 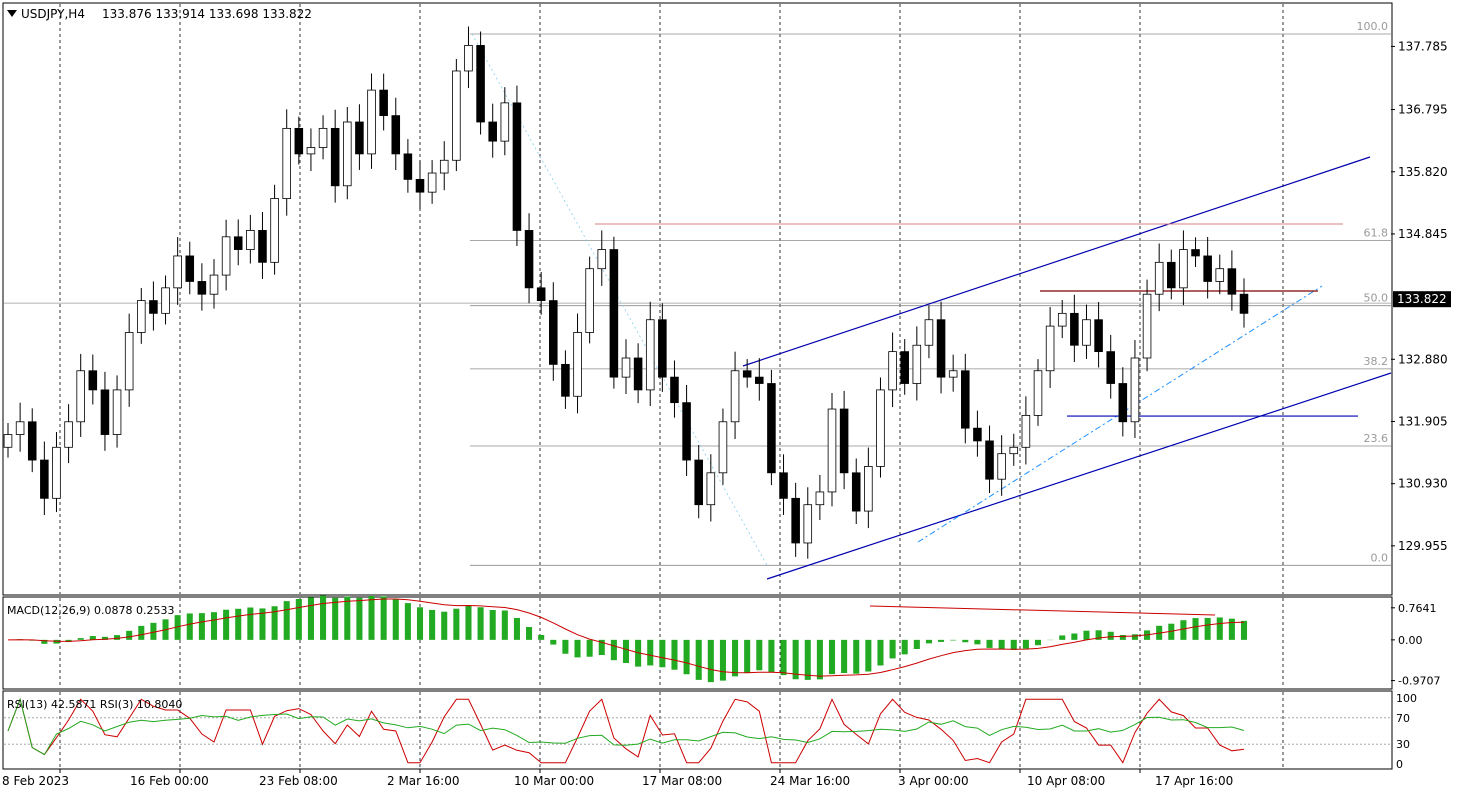 What do you see at coordinates (423, 781) in the screenshot?
I see `time-tick-label: 2 Mar 16:00` at bounding box center [423, 781].